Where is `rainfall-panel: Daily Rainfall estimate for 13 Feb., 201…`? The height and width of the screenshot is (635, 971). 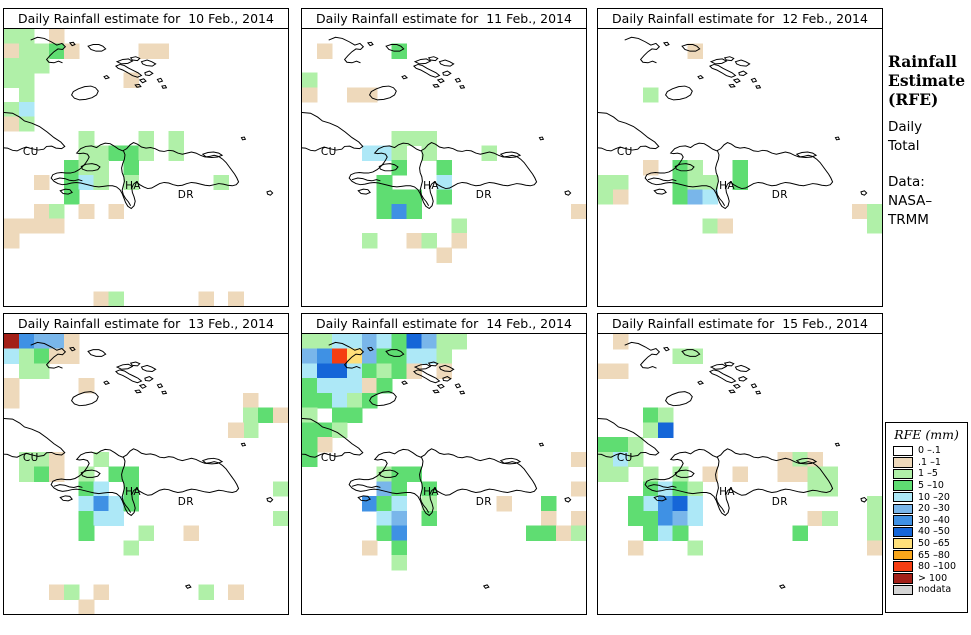
rainfall-panel: Daily Rainfall estimate for 13 Feb., 201… is located at coordinates (146, 464).